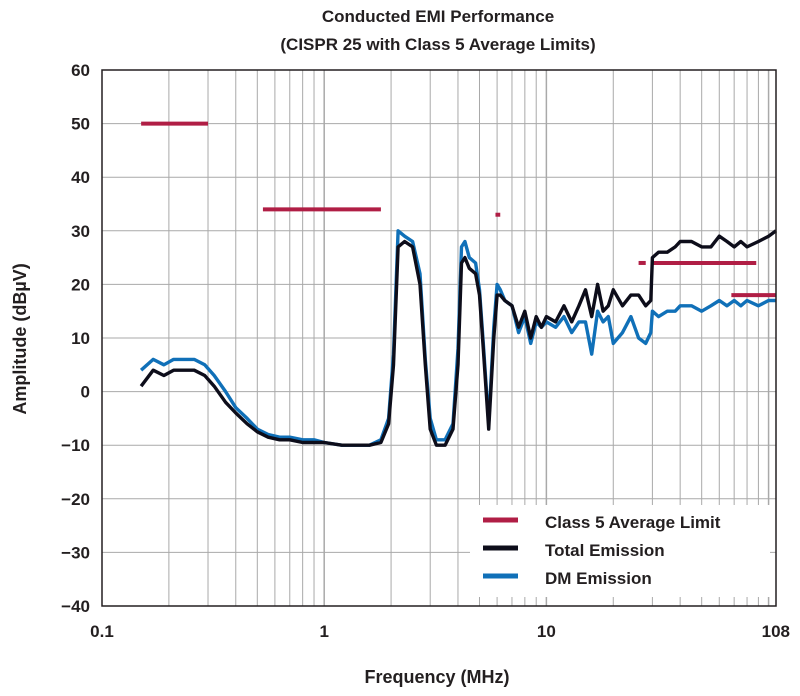  What do you see at coordinates (80, 338) in the screenshot?
I see `y-tick-label: 10` at bounding box center [80, 338].